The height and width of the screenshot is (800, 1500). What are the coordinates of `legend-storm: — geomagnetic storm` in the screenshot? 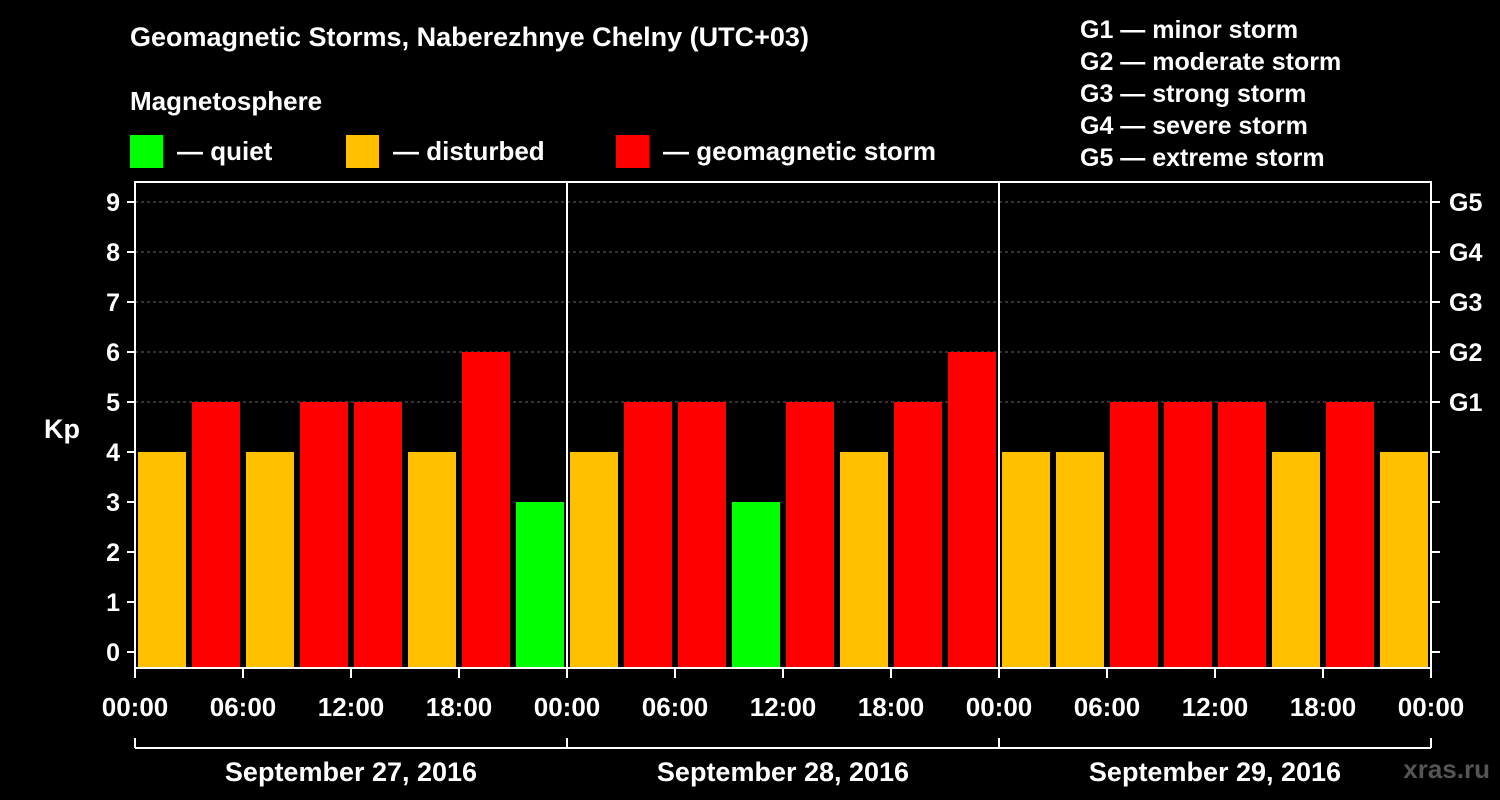 It's located at (776, 151).